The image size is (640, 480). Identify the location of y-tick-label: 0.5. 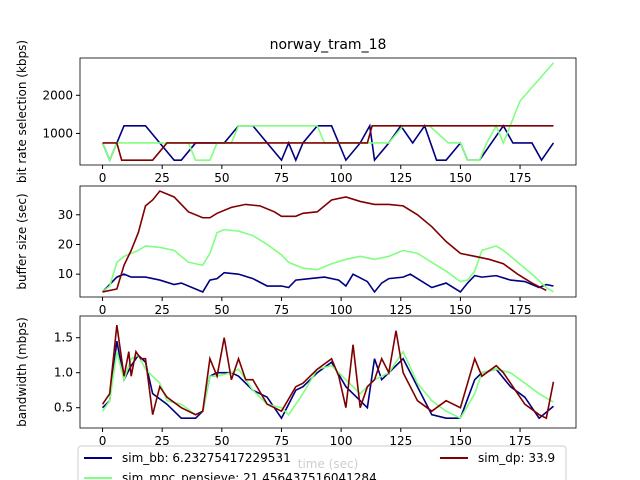
(63, 408).